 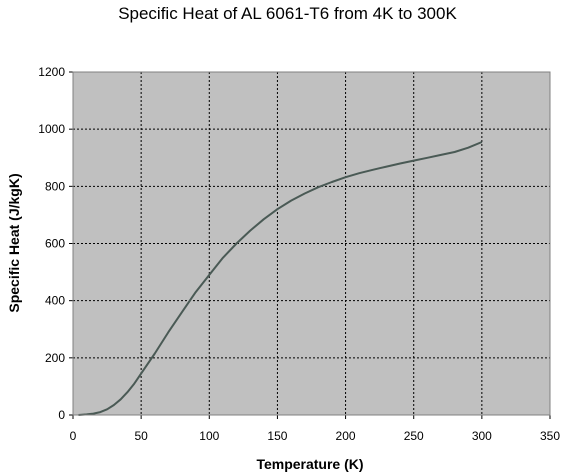 I want to click on x-tick-label: 100, so click(x=209, y=436).